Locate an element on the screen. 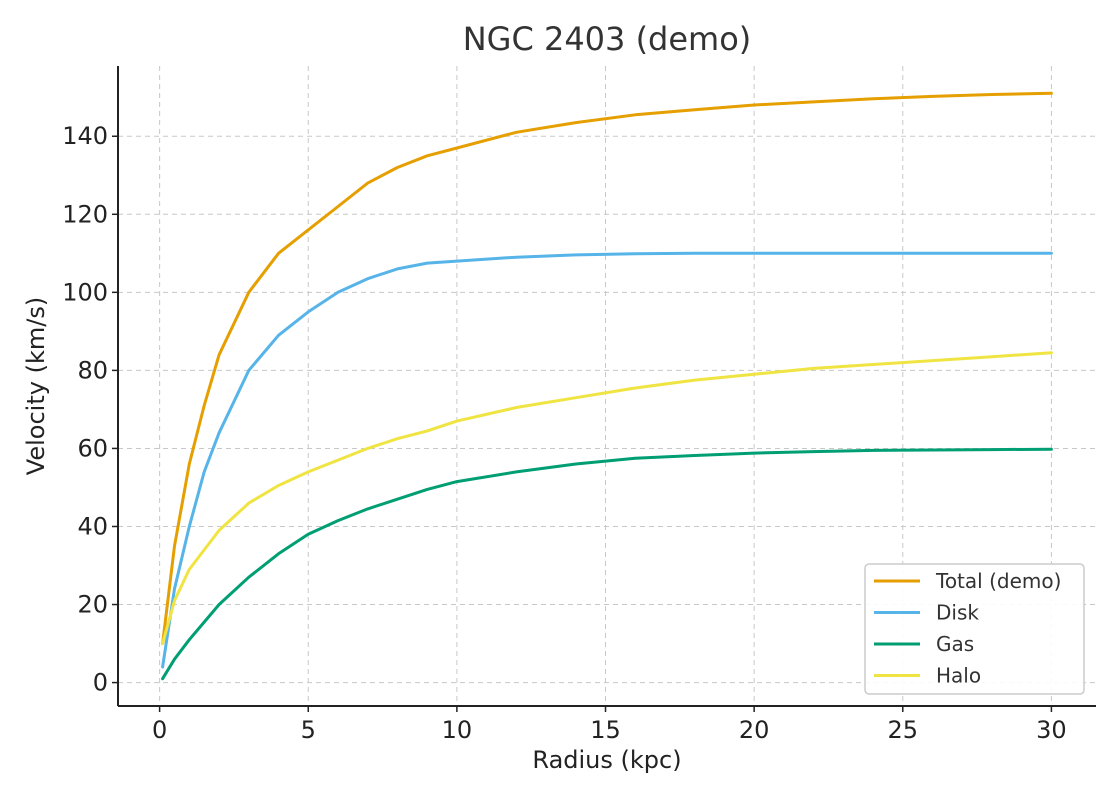 Image resolution: width=1120 pixels, height=800 pixels. legend-label-disk: Disk is located at coordinates (957, 613).